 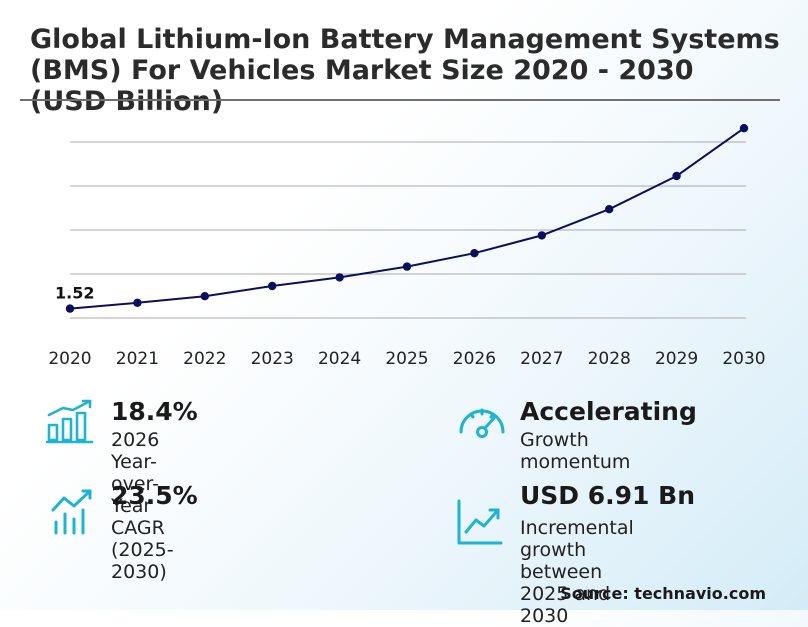 What do you see at coordinates (137, 302) in the screenshot?
I see `data-point-2021` at bounding box center [137, 302].